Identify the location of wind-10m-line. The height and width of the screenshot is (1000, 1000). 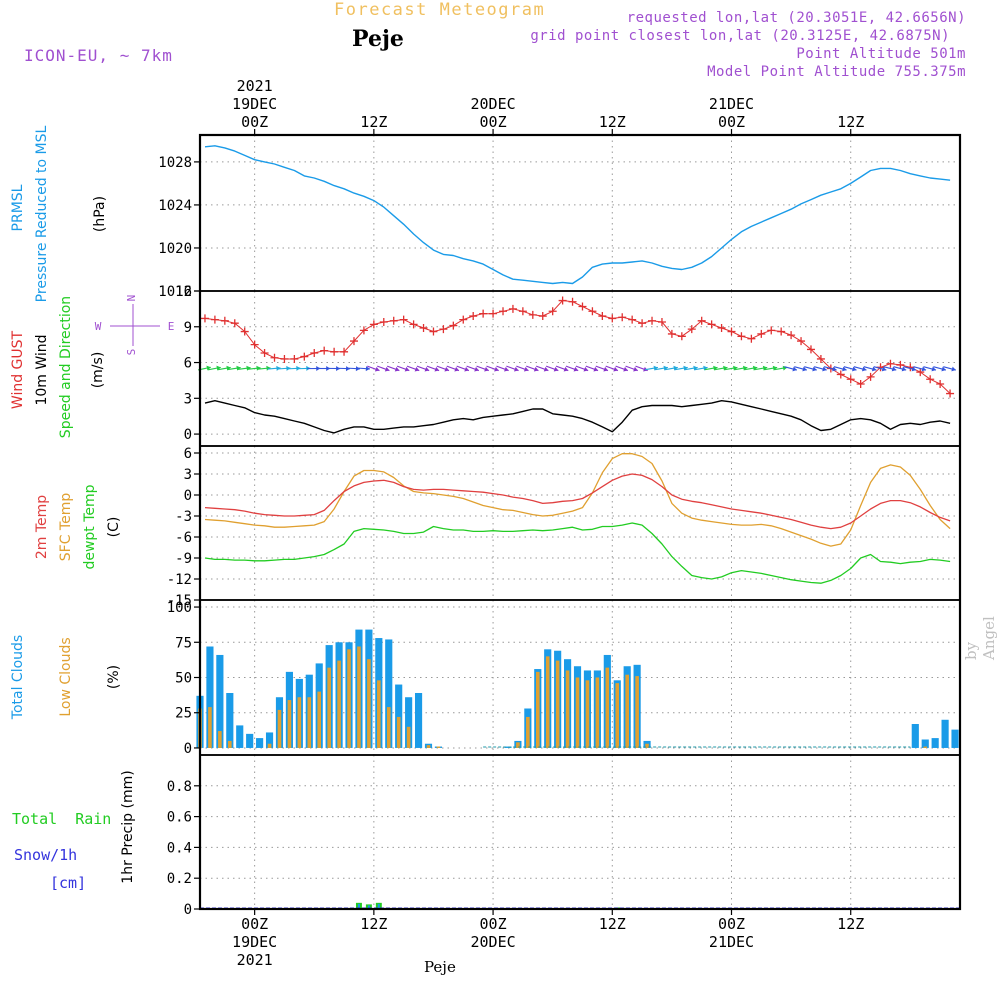
(577, 417).